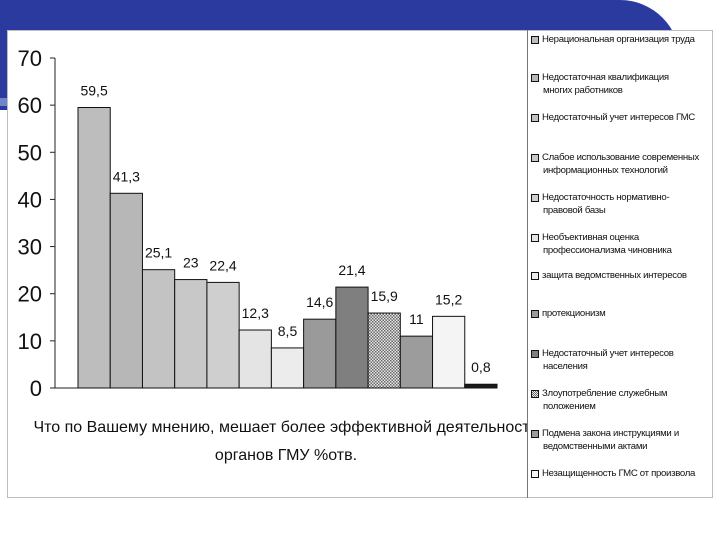  I want to click on legend-label: защита ведомственных интересов, so click(626, 276).